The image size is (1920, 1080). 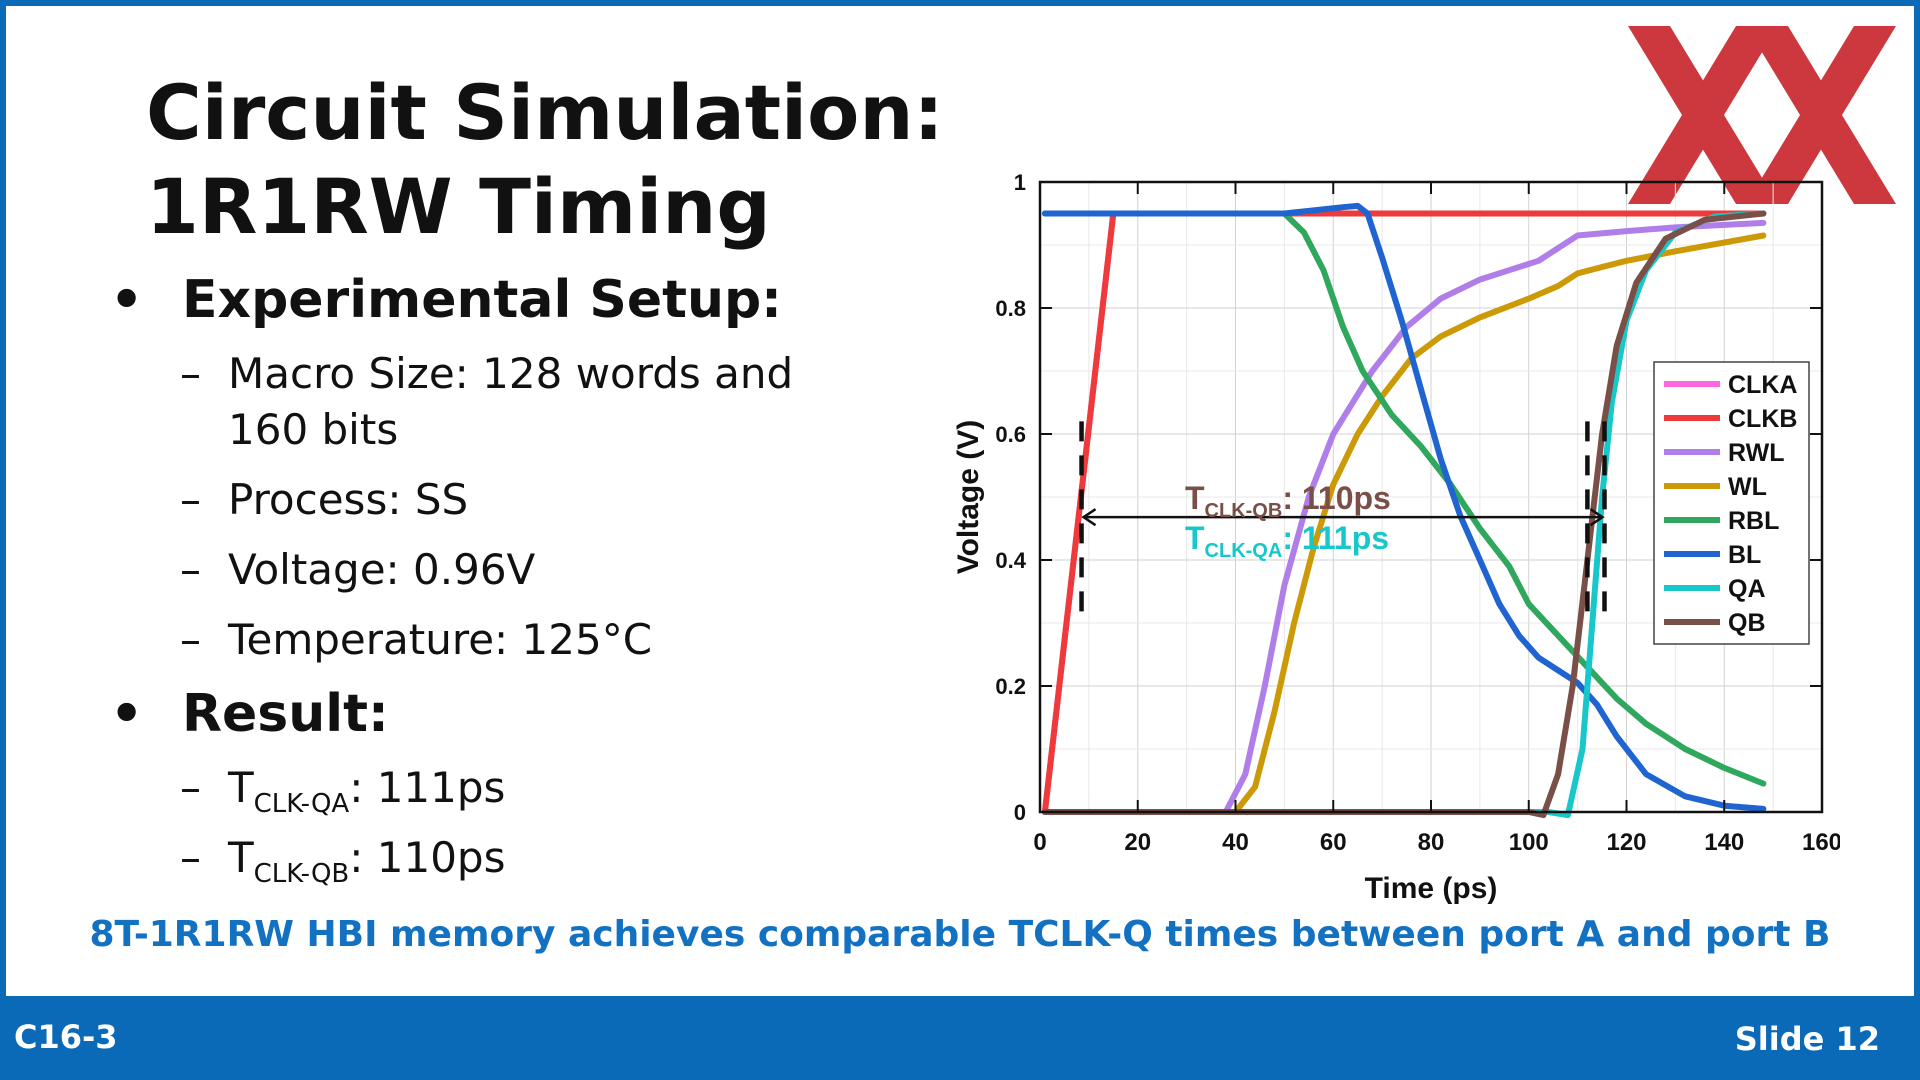 What do you see at coordinates (1756, 453) in the screenshot?
I see `legend-label-rwl: RWL` at bounding box center [1756, 453].